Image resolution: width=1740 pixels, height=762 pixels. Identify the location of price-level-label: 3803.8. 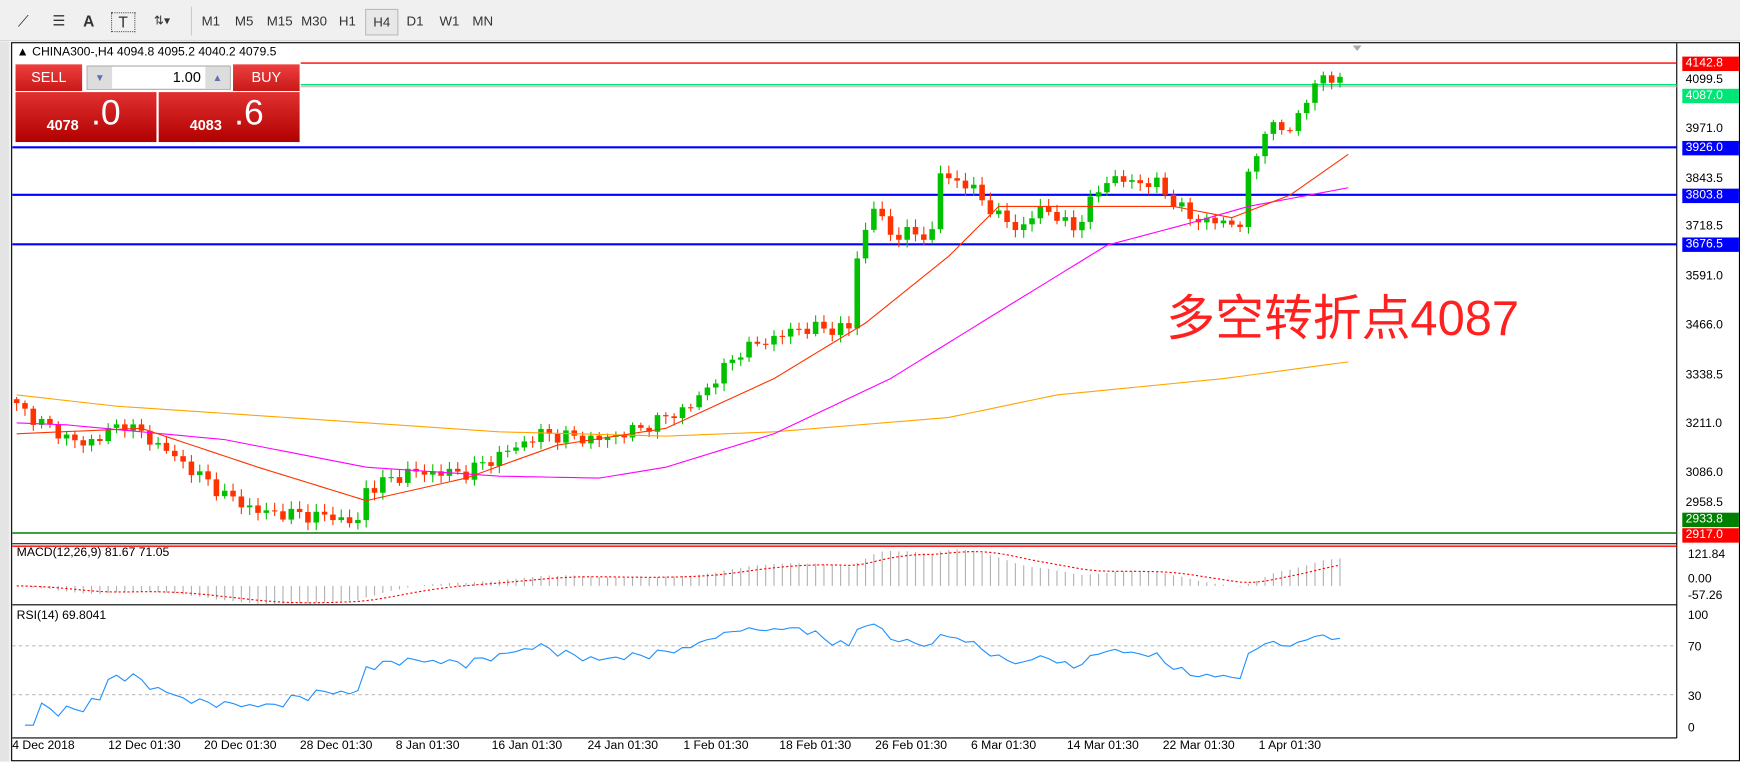
(1710, 195).